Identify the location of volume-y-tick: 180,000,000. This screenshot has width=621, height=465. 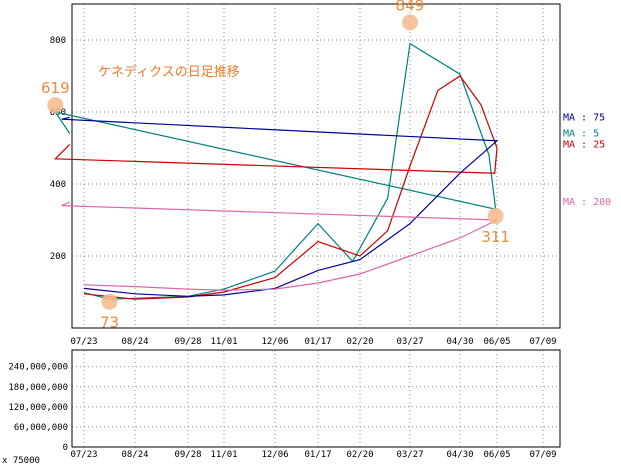
(38, 388).